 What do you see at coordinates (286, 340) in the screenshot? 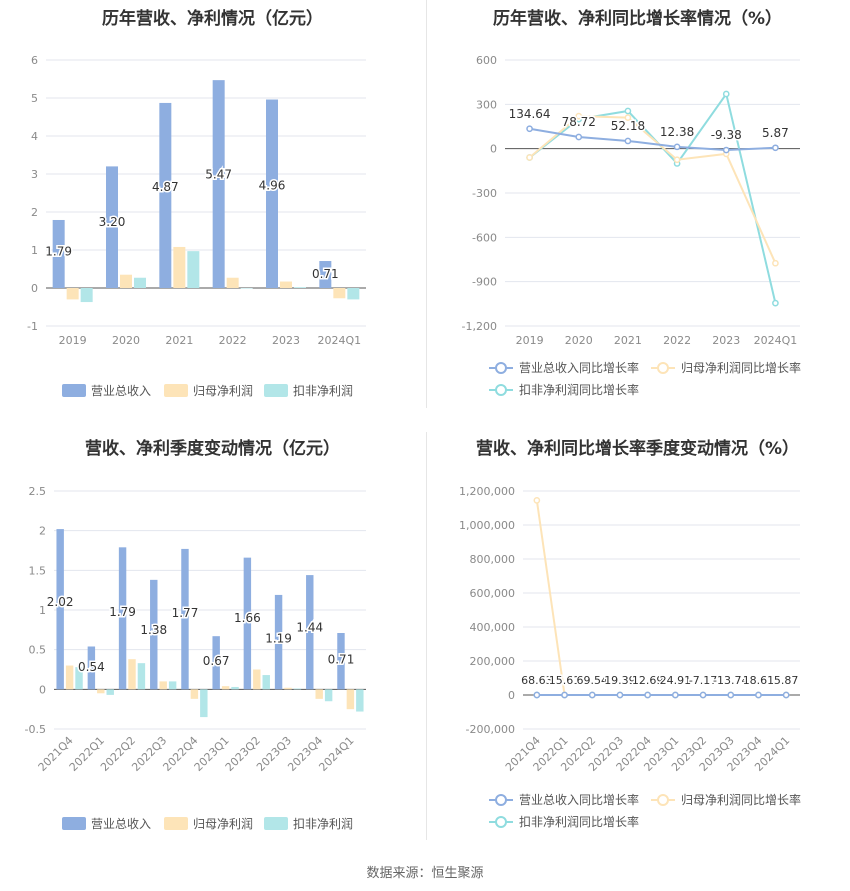
I see `x-tick-label: 2023` at bounding box center [286, 340].